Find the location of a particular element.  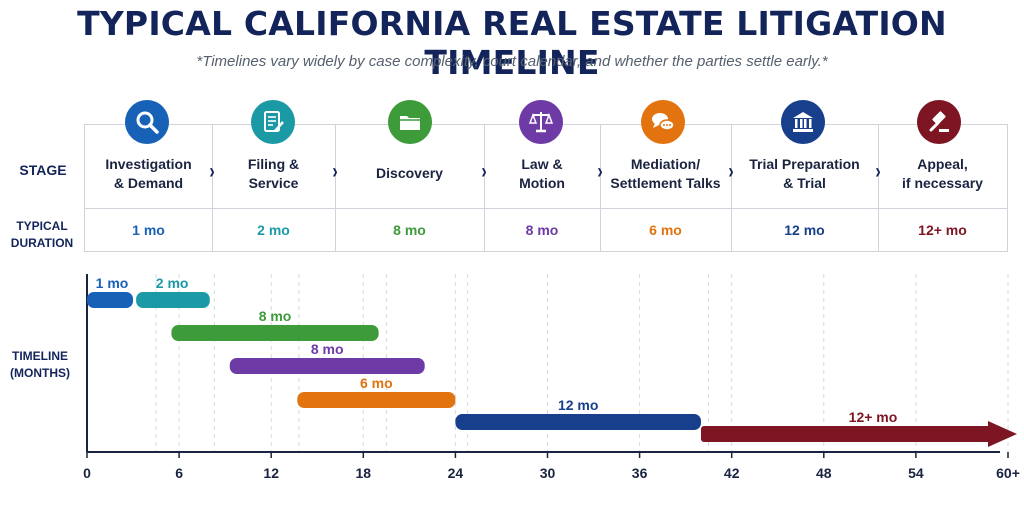

bar-label: 6 mo is located at coordinates (376, 383).